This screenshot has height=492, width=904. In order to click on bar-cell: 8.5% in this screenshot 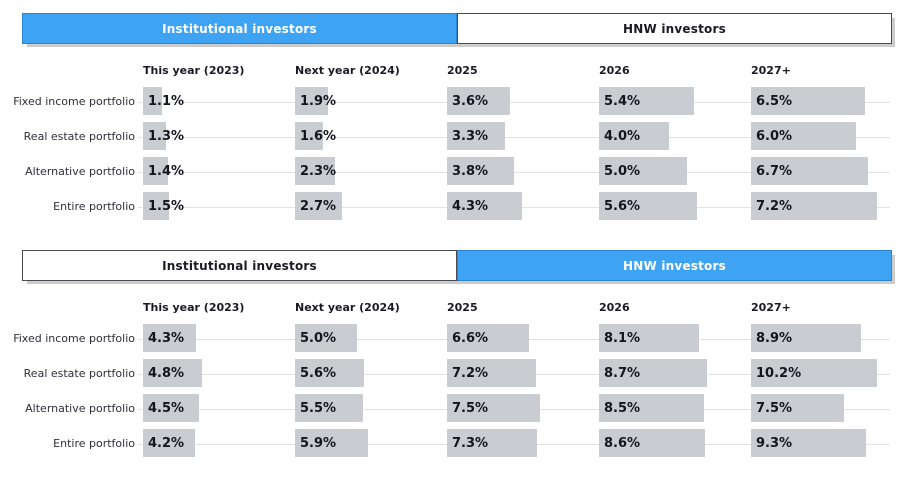, I will do `click(675, 408)`.